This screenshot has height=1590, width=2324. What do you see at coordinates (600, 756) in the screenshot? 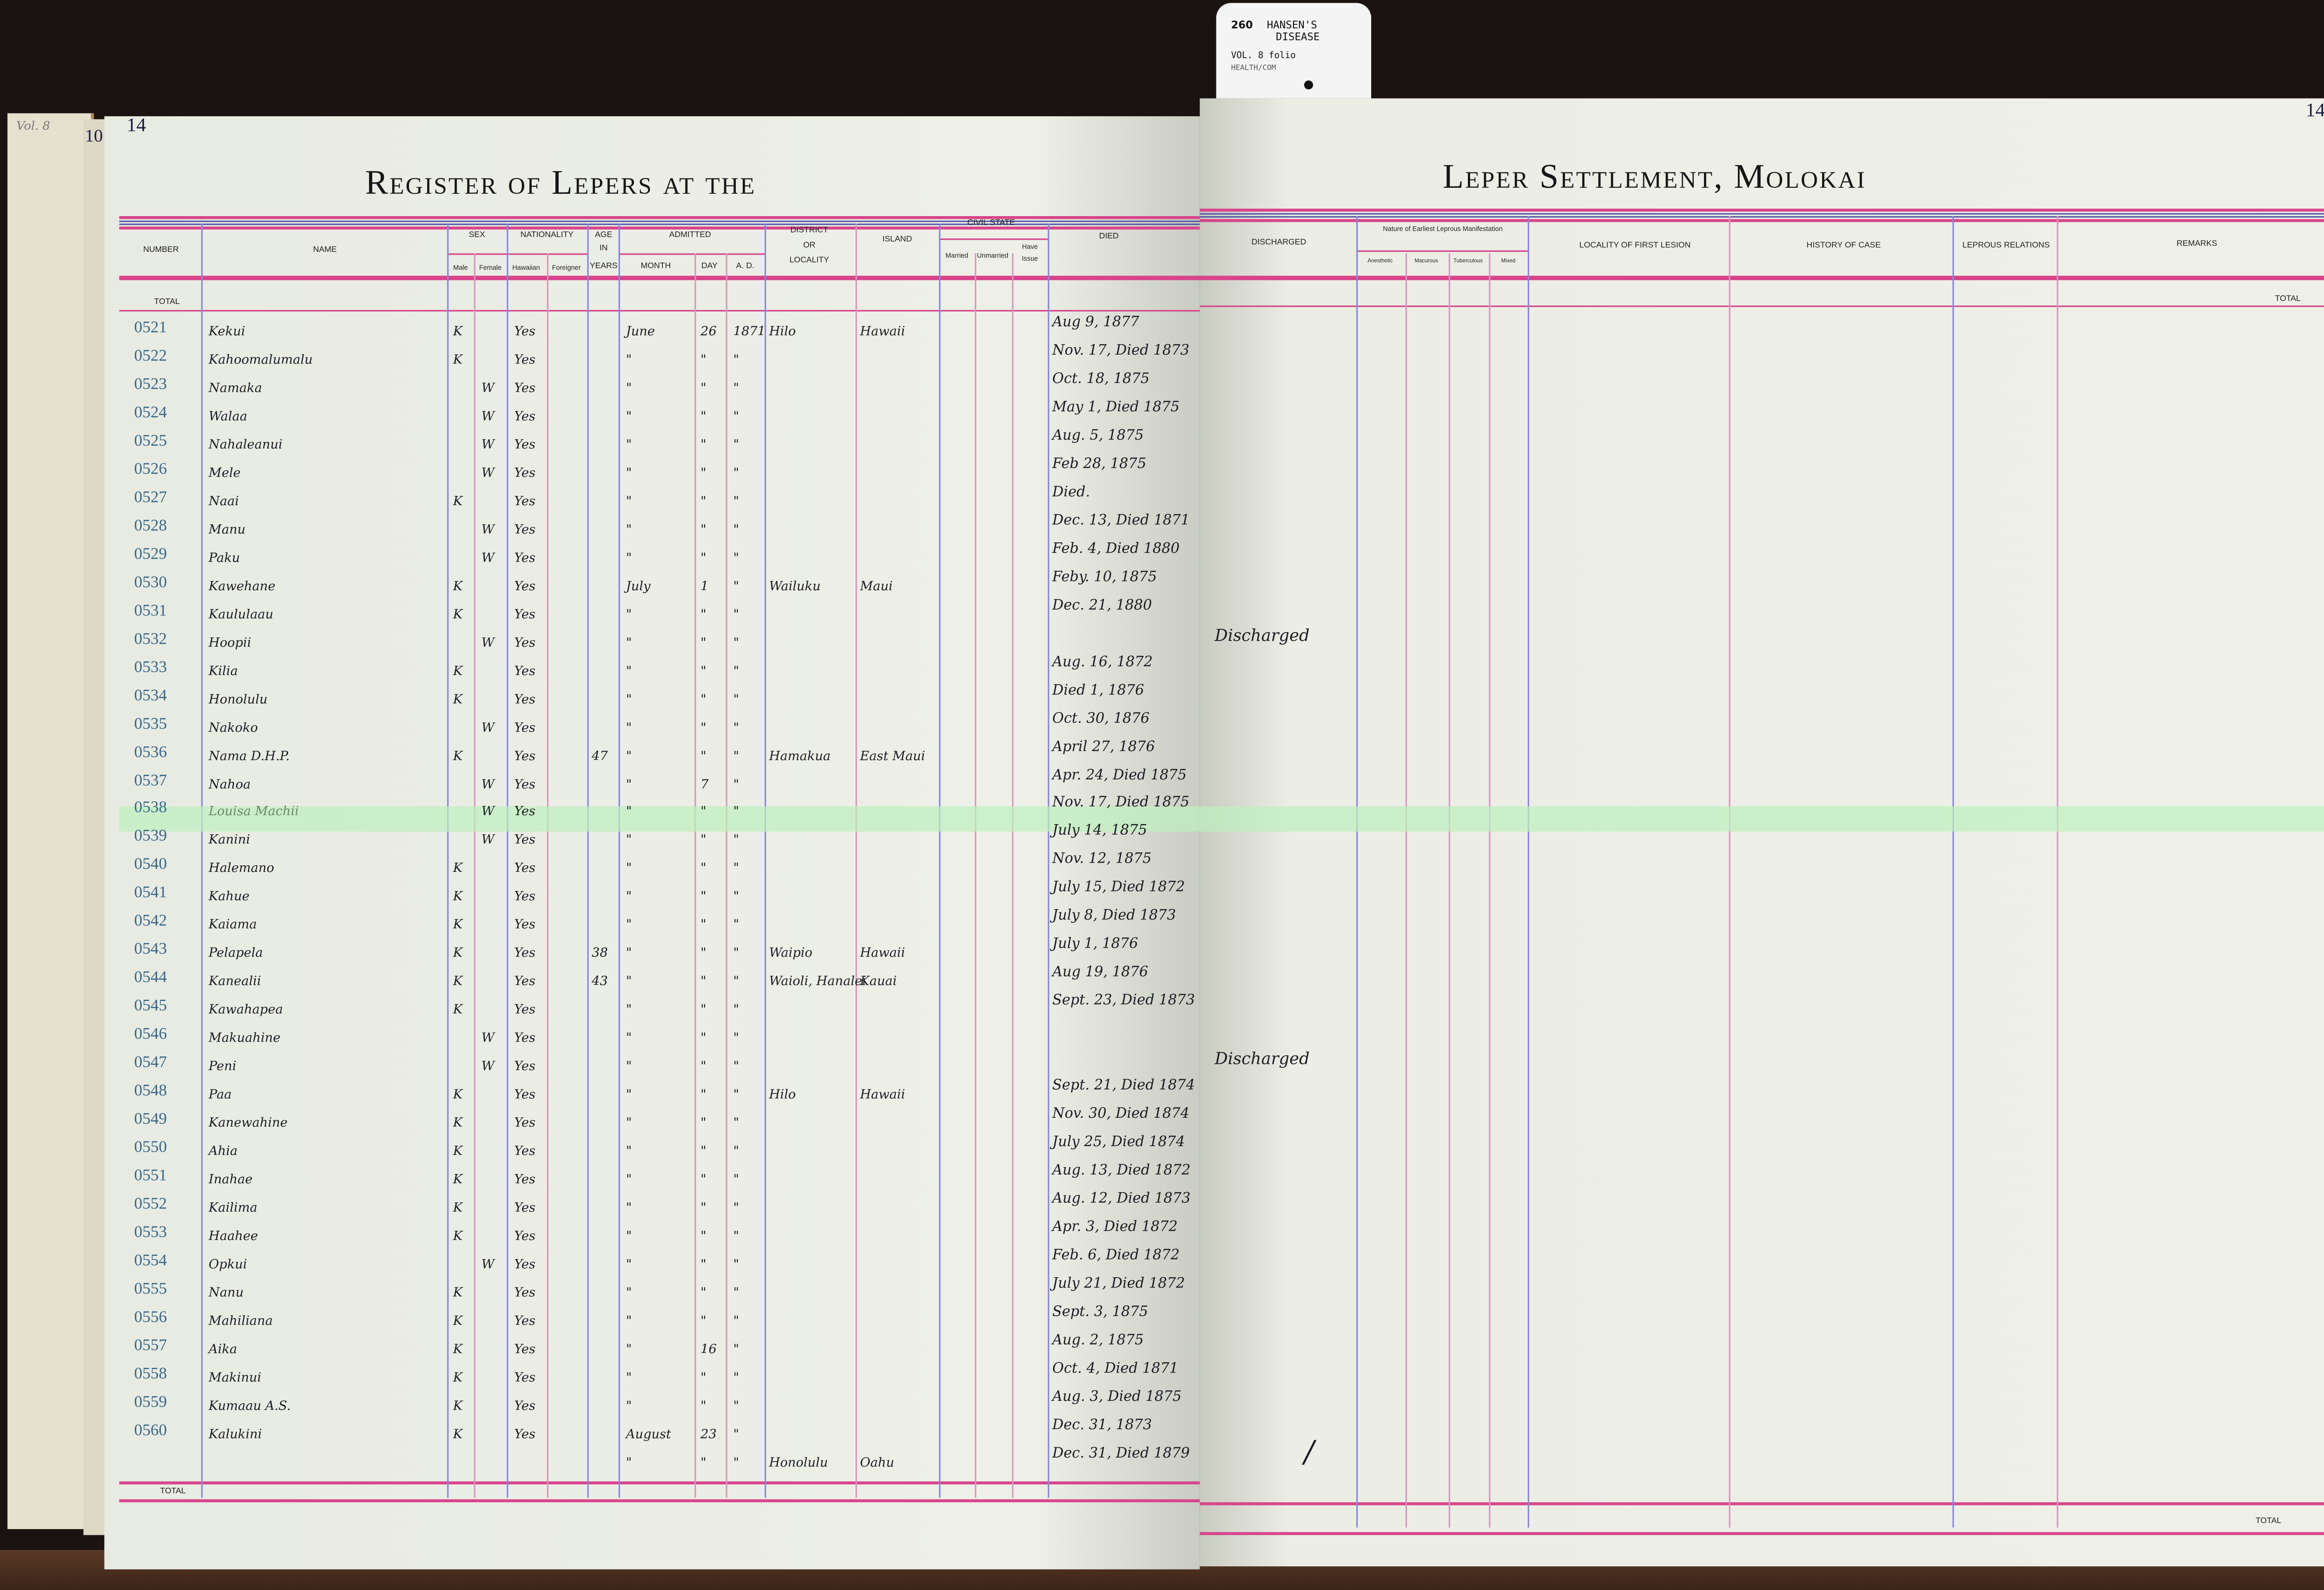
I see `cell-age: 47` at bounding box center [600, 756].